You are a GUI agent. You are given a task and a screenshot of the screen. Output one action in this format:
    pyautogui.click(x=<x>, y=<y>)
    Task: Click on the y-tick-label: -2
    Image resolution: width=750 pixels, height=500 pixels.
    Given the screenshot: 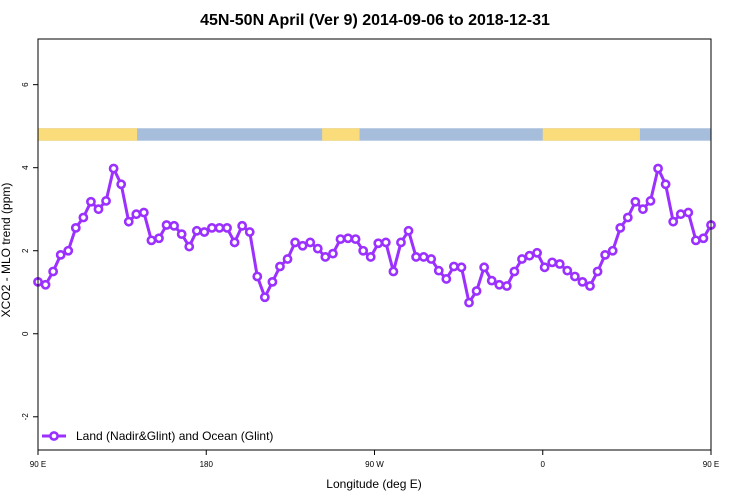 What is the action you would take?
    pyautogui.click(x=25, y=417)
    